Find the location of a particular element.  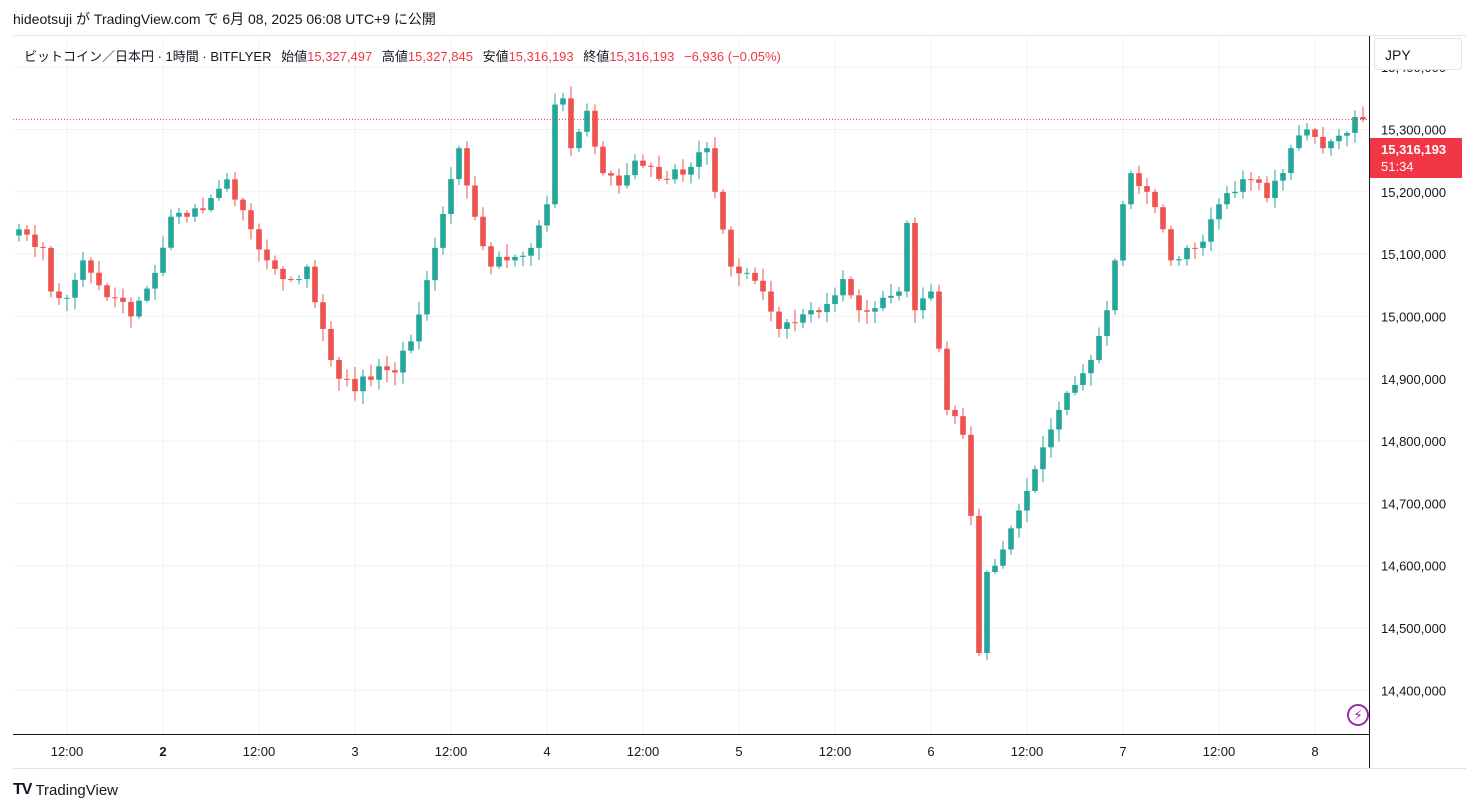

time-tick-label: 3 is located at coordinates (354, 751).